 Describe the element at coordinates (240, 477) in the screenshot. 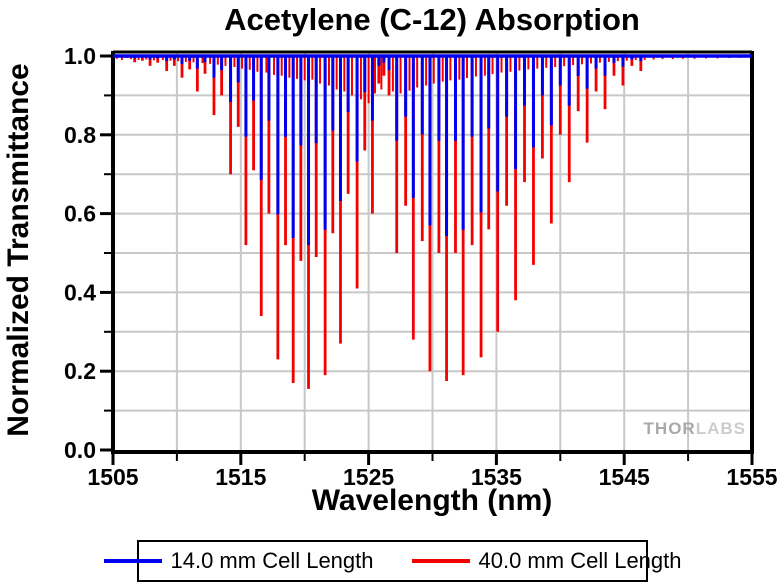

I see `svg-text: 1515` at that location.